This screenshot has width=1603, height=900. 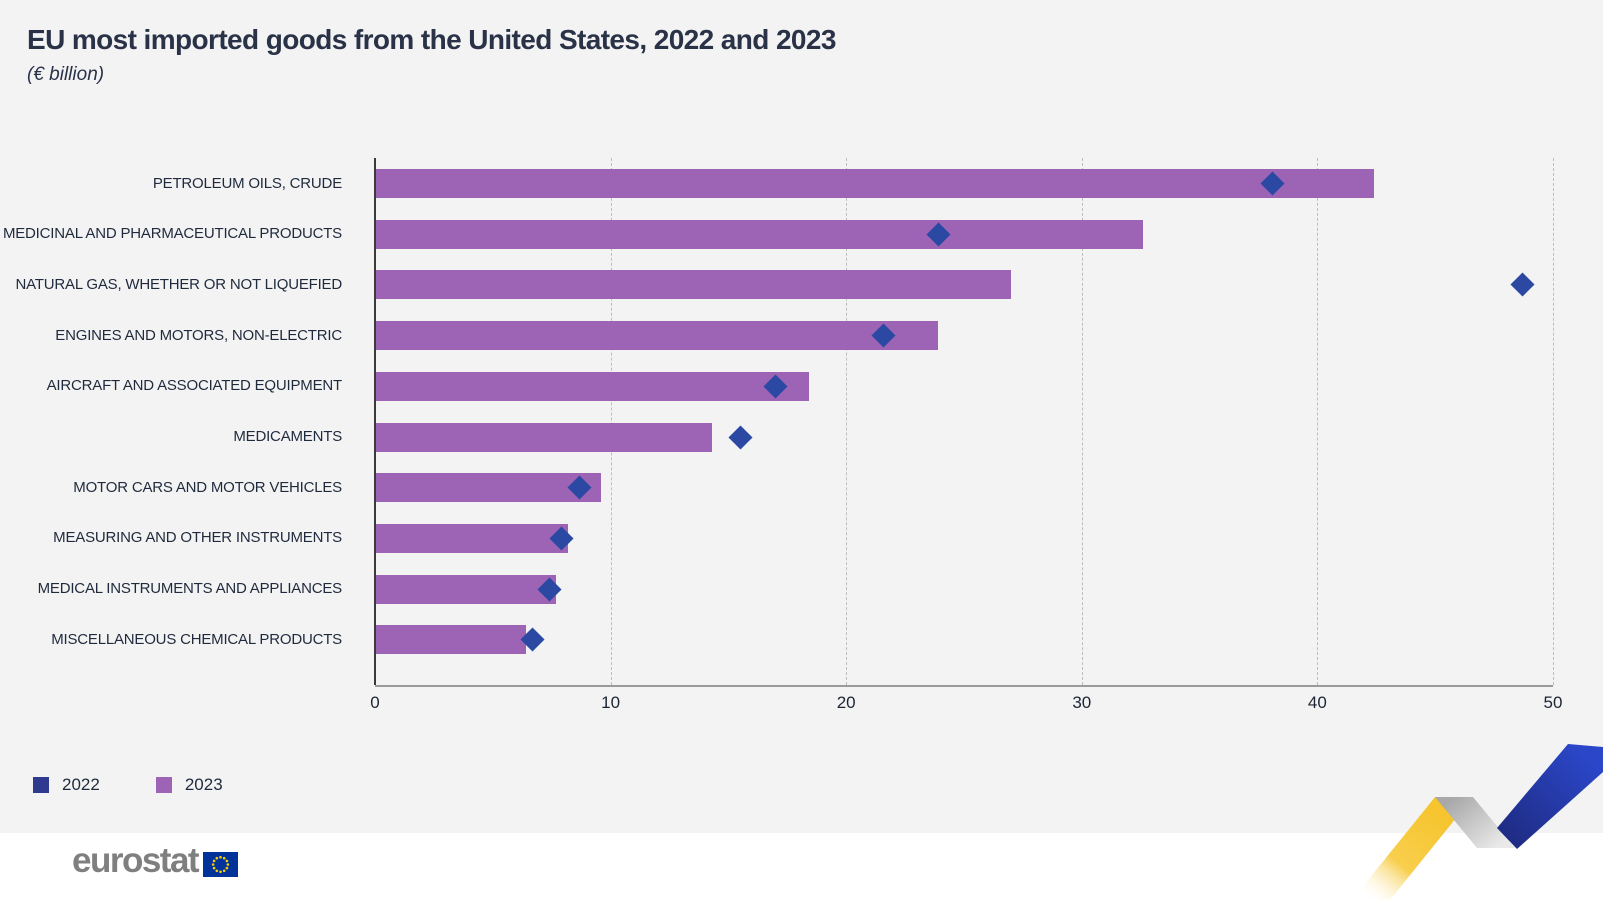 What do you see at coordinates (801, 866) in the screenshot?
I see `footer-strip` at bounding box center [801, 866].